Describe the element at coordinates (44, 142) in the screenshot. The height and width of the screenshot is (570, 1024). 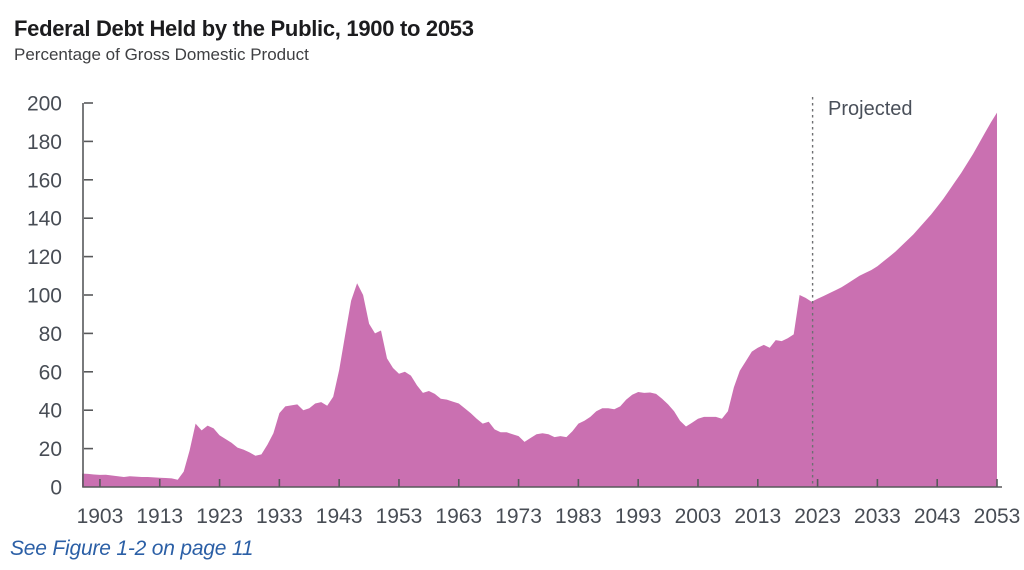
I see `y-tick-label: 180` at that location.